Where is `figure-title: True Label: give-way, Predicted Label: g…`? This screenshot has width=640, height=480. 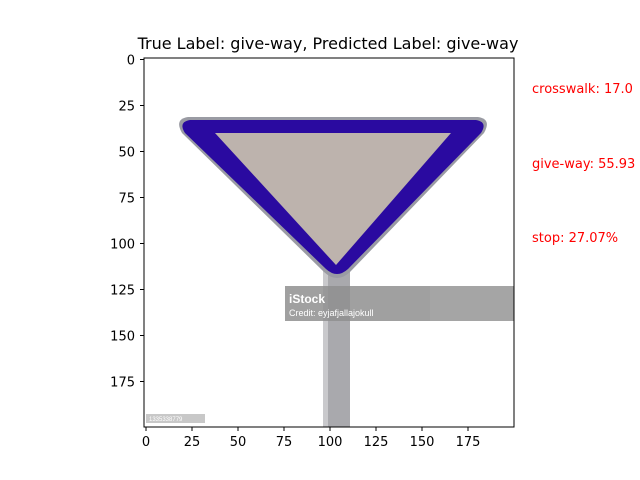
figure-title: True Label: give-way, Predicted Label: g… is located at coordinates (328, 43).